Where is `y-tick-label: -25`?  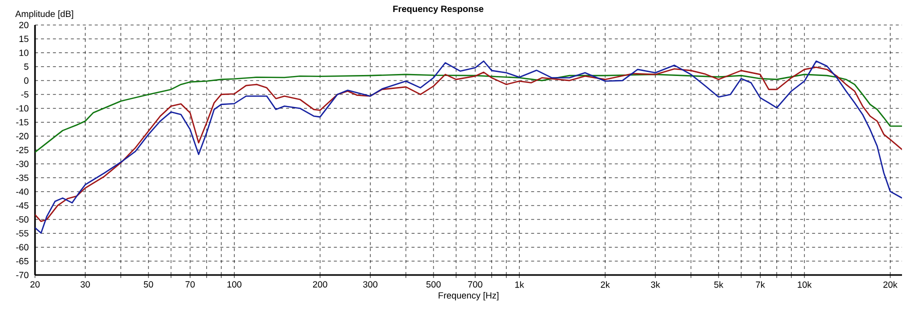
y-tick-label: -25 is located at coordinates (22, 150).